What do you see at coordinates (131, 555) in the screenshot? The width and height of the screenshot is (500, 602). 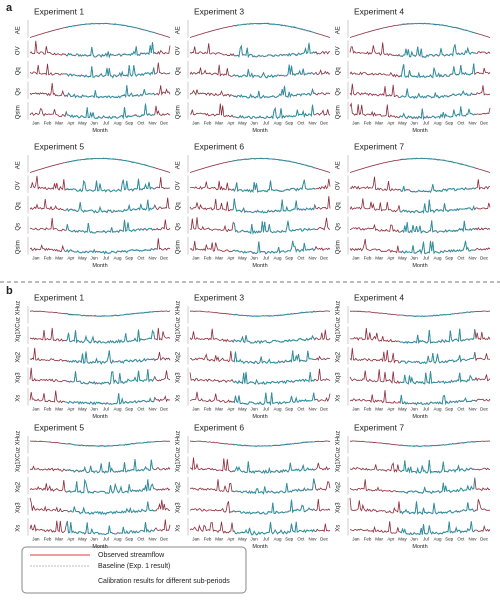 I see `legend-label: Observed streamflow` at bounding box center [131, 555].